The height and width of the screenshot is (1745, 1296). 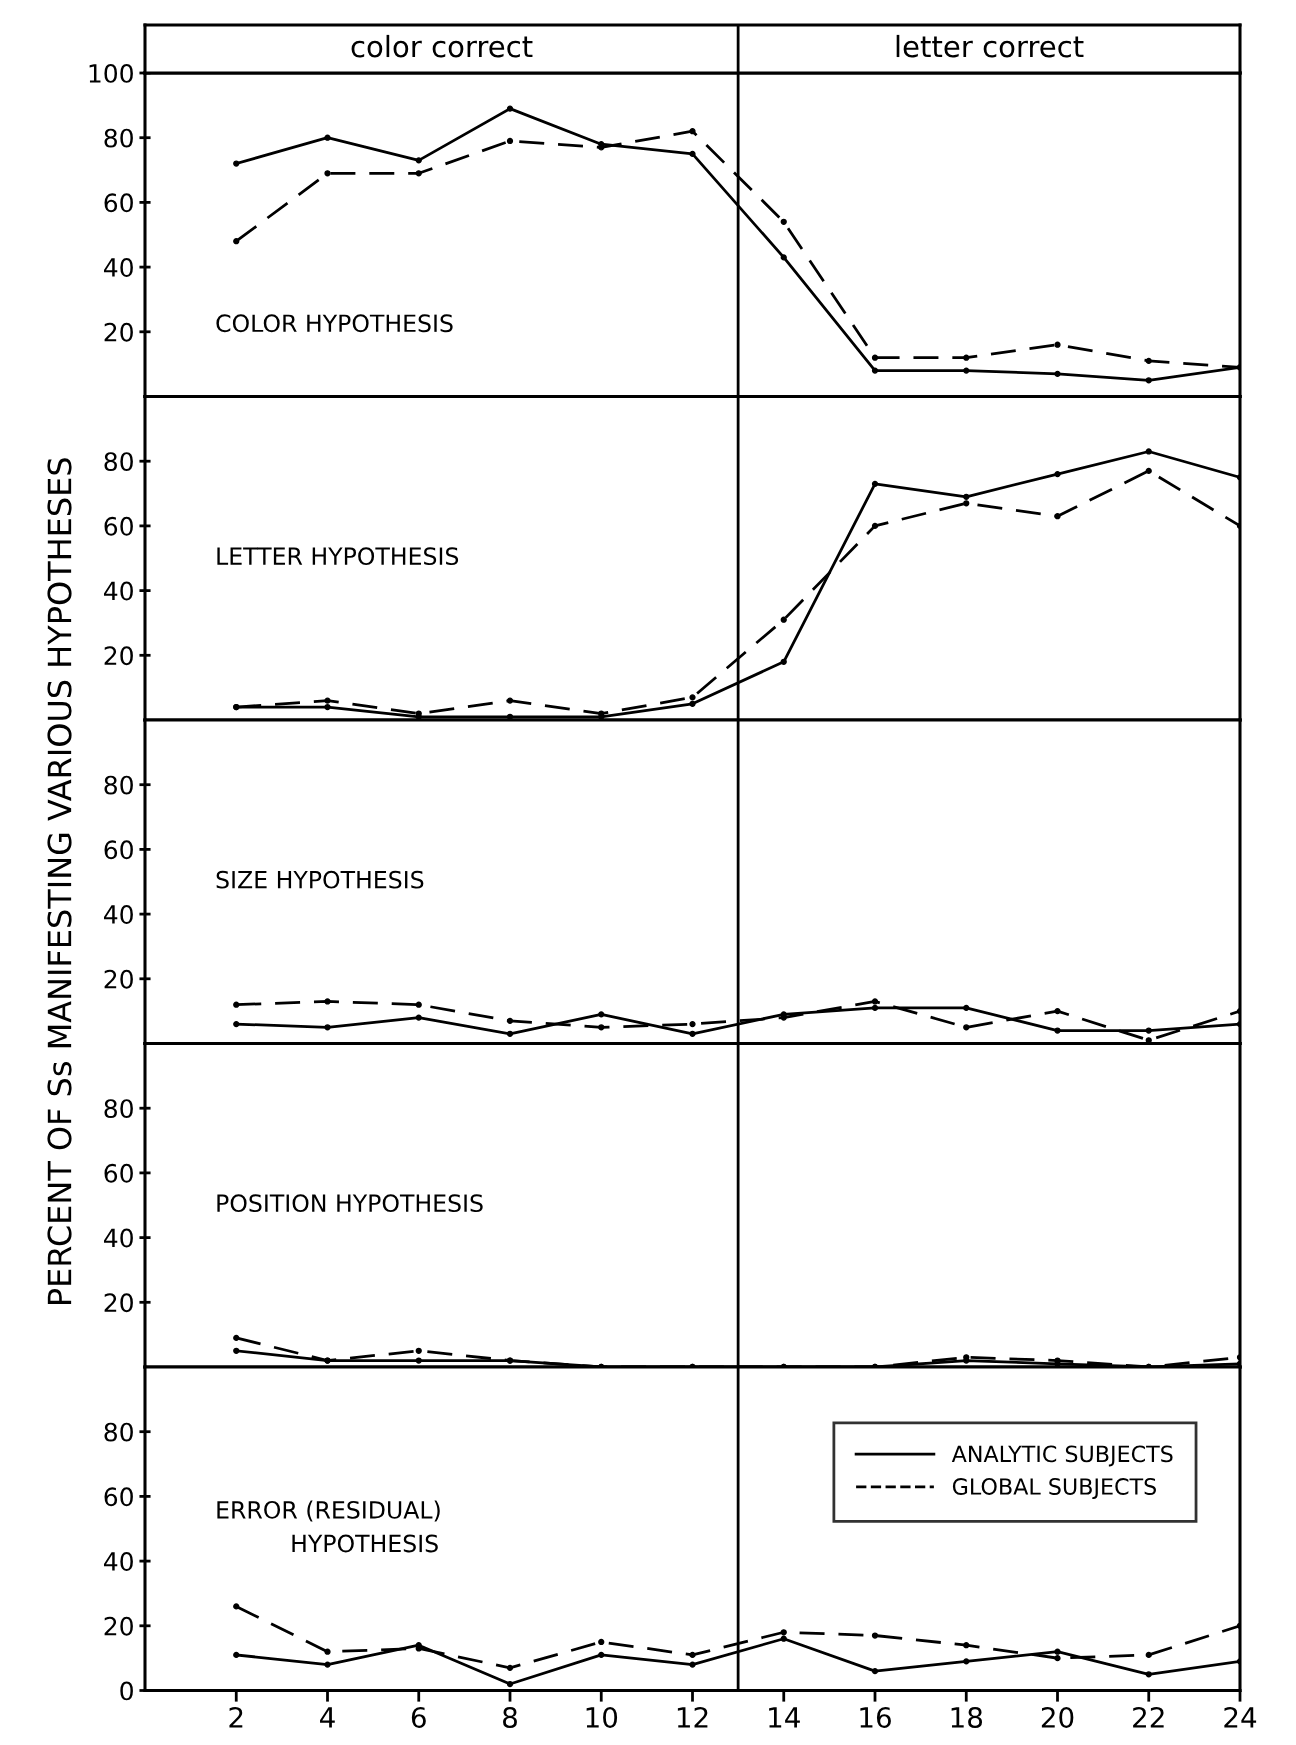 I want to click on x-tick-label: 8, so click(x=510, y=1717).